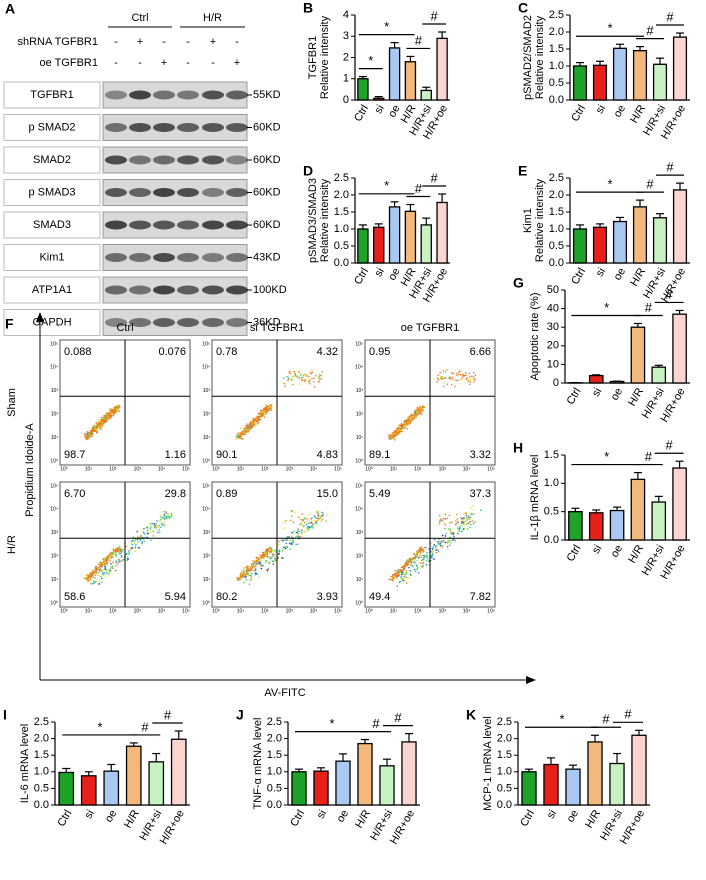 The image size is (706, 880). Describe the element at coordinates (670, 445) in the screenshot. I see `significance-mark: #` at that location.